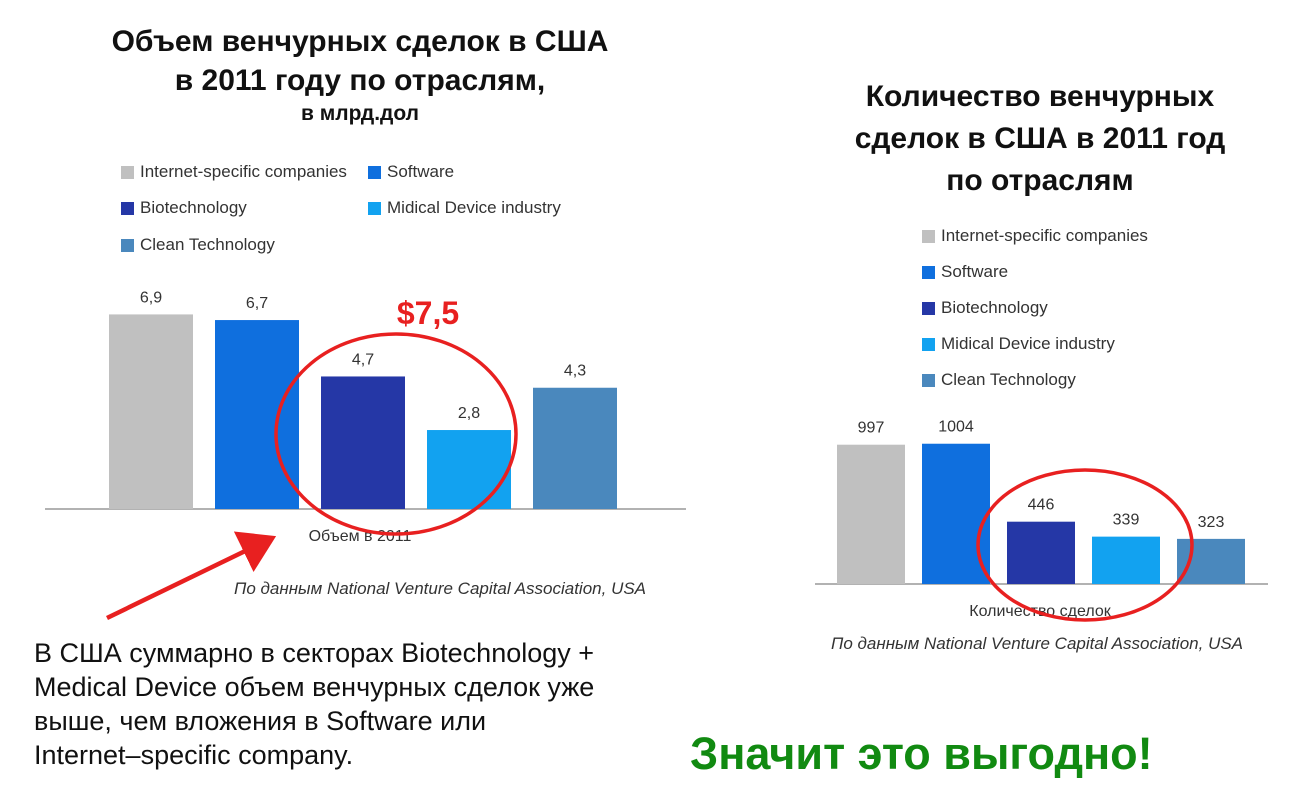 The width and height of the screenshot is (1301, 804). I want to click on right-bar-internet, so click(871, 514).